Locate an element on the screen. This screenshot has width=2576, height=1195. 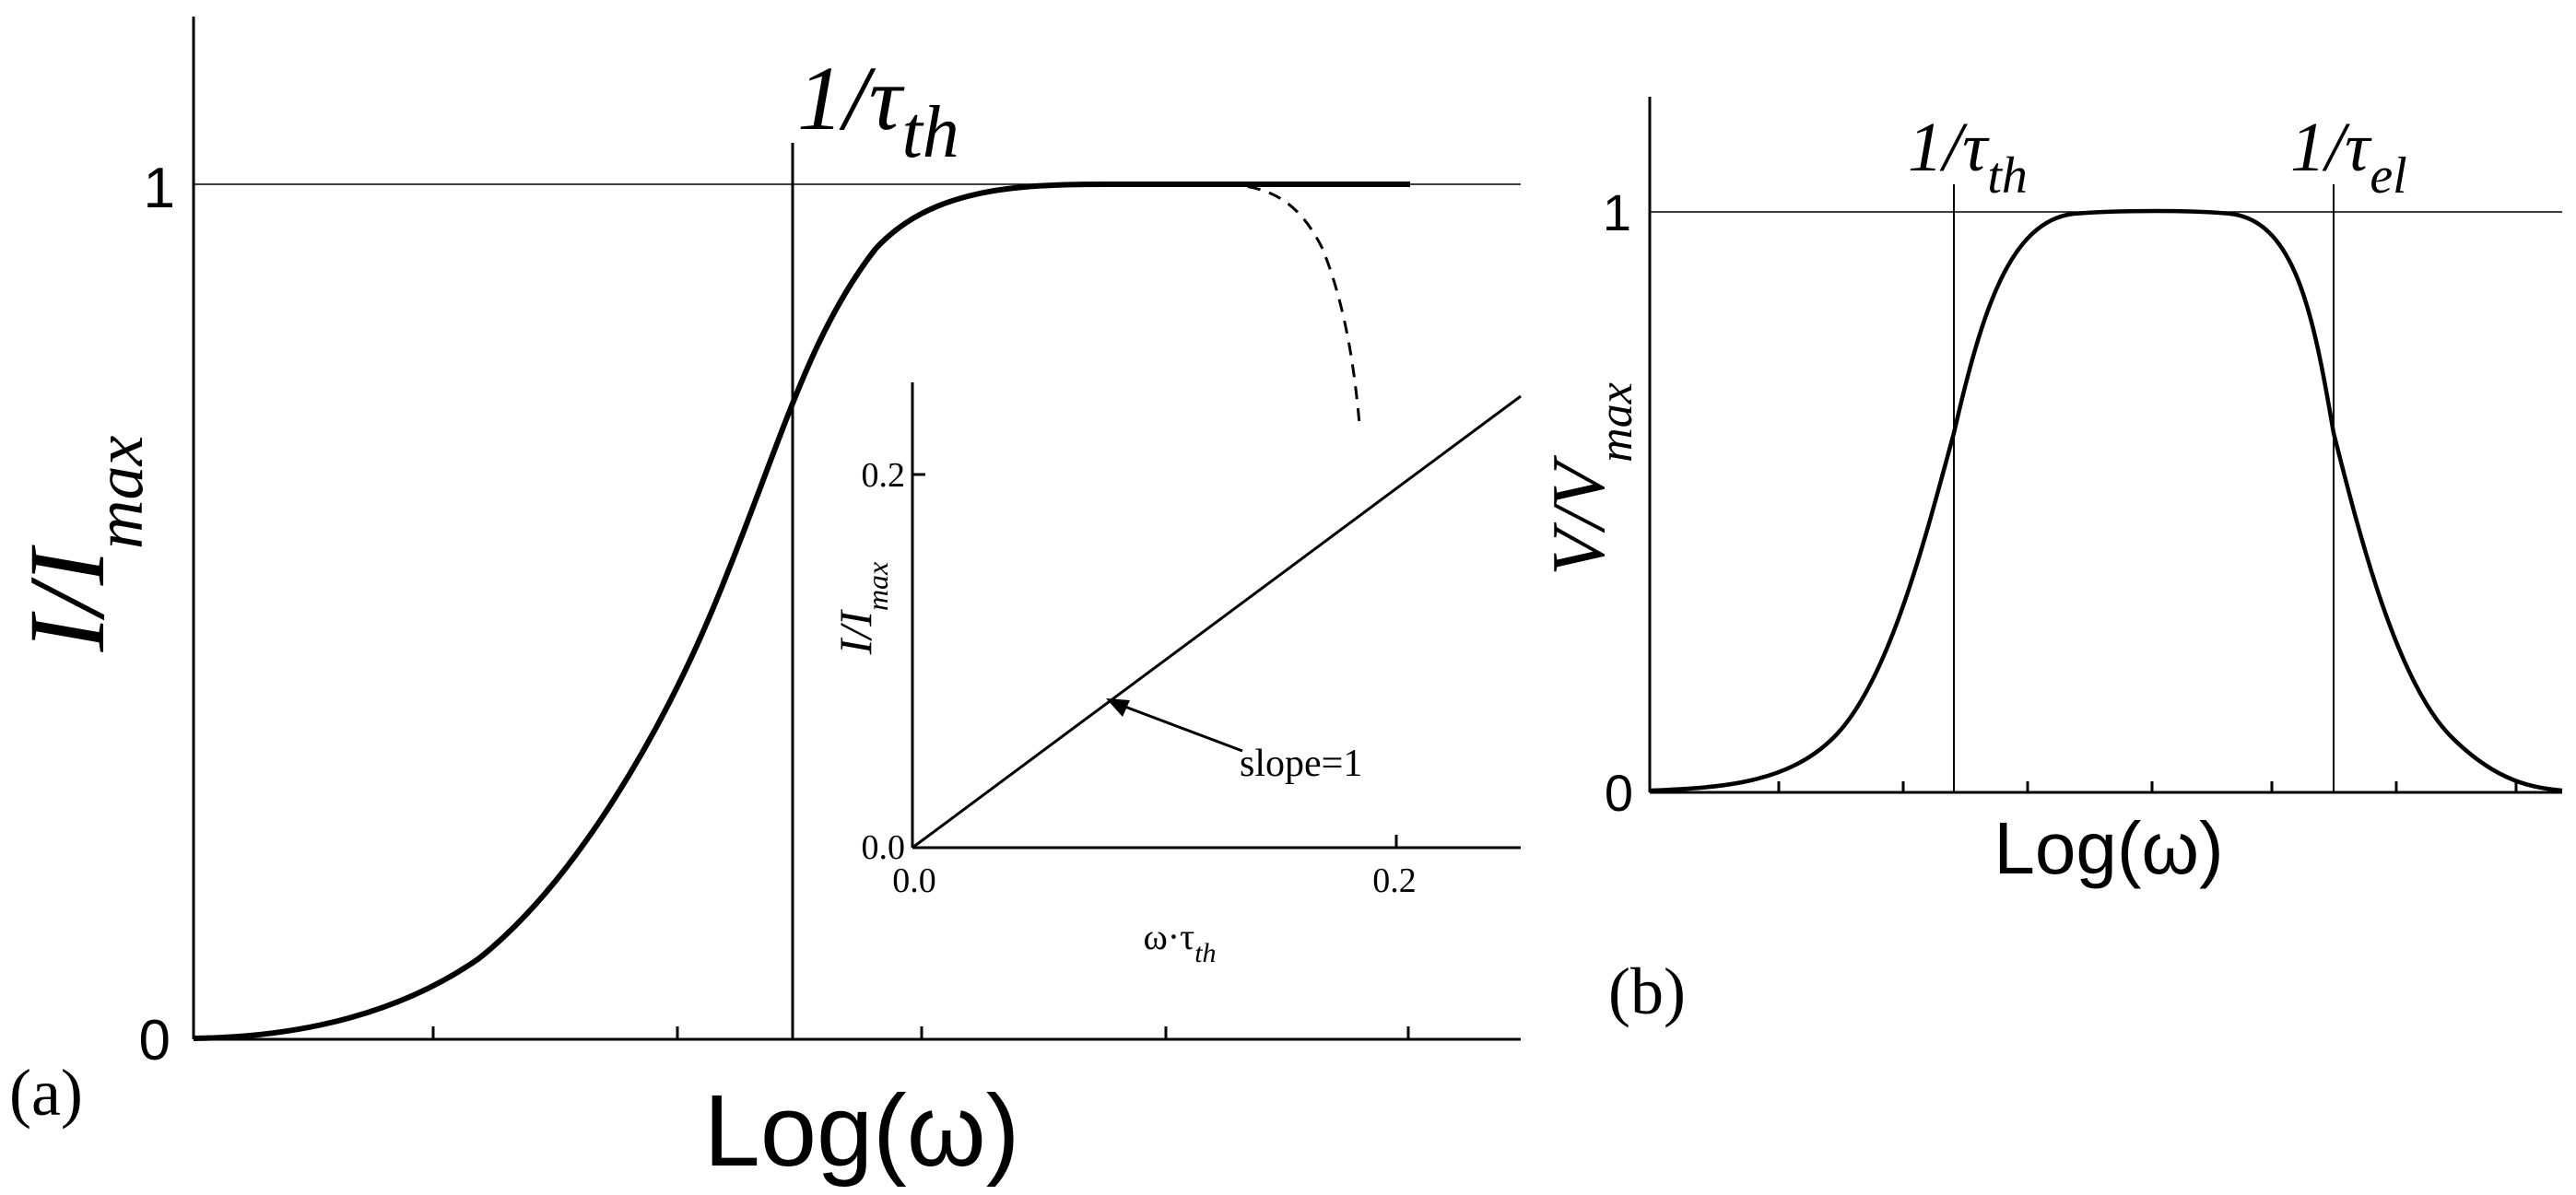
inset-x-axis-label: ω·τth is located at coordinates (1179, 942).